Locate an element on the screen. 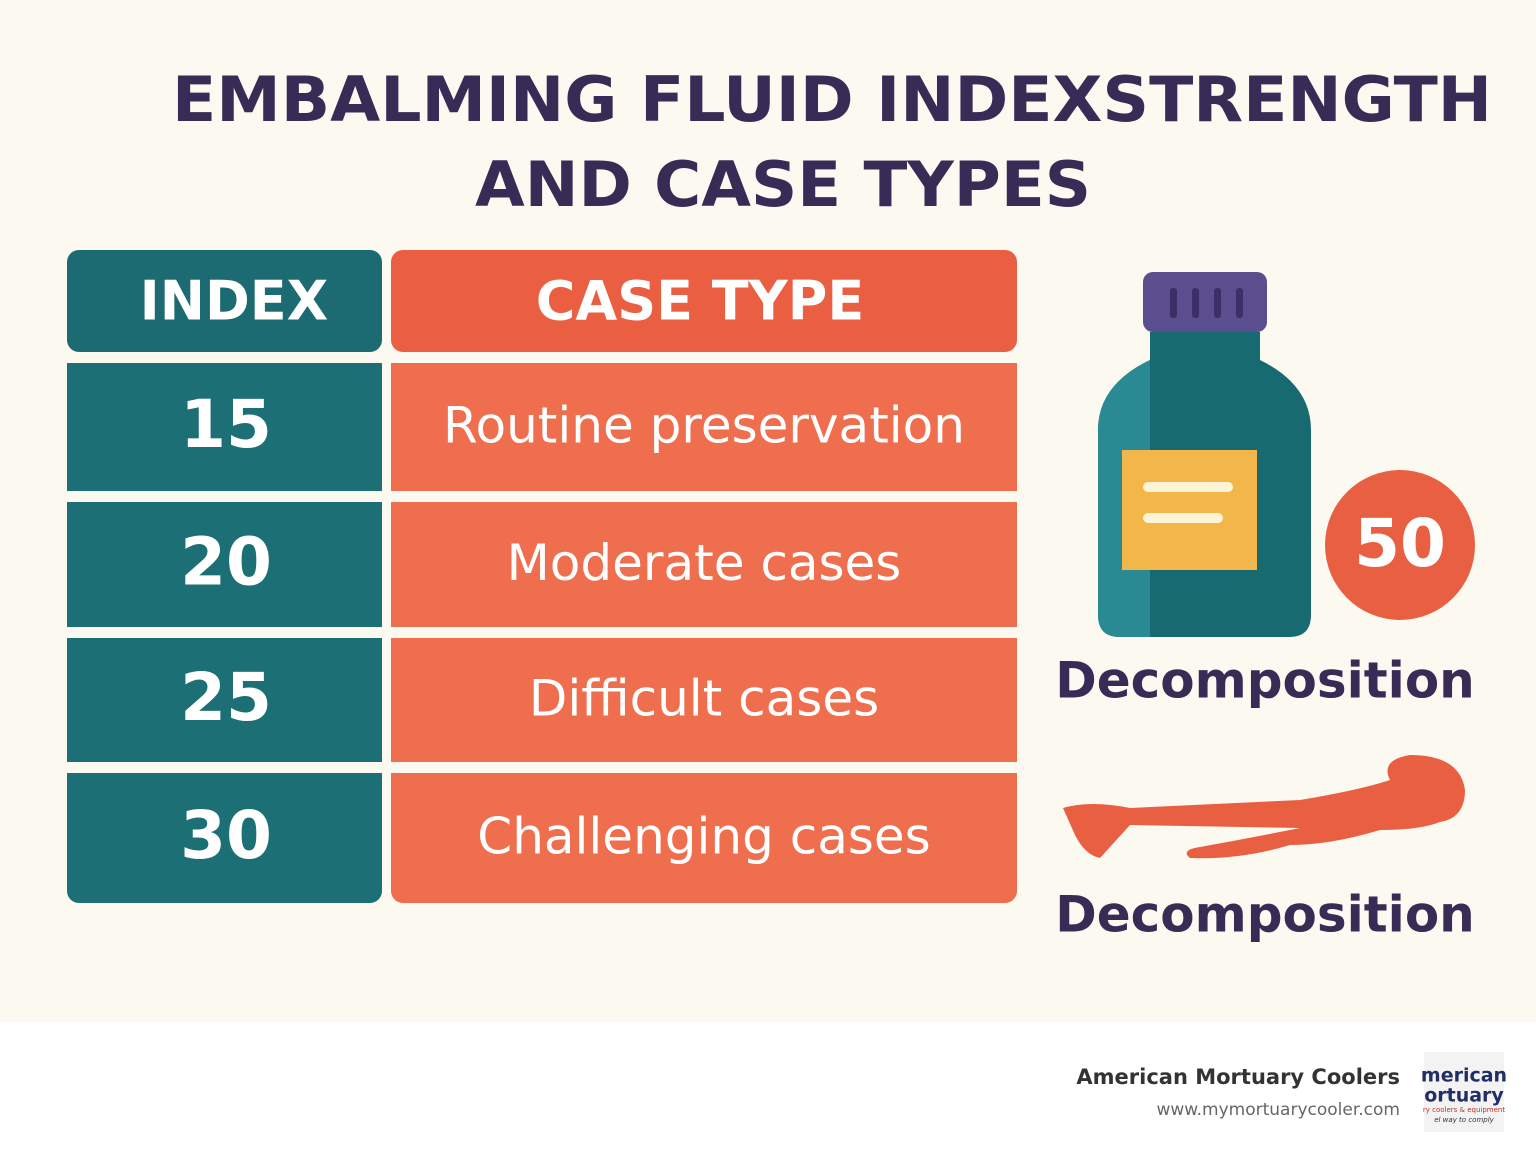 This screenshot has width=1536, height=1154. bottle-icon is located at coordinates (1204, 454).